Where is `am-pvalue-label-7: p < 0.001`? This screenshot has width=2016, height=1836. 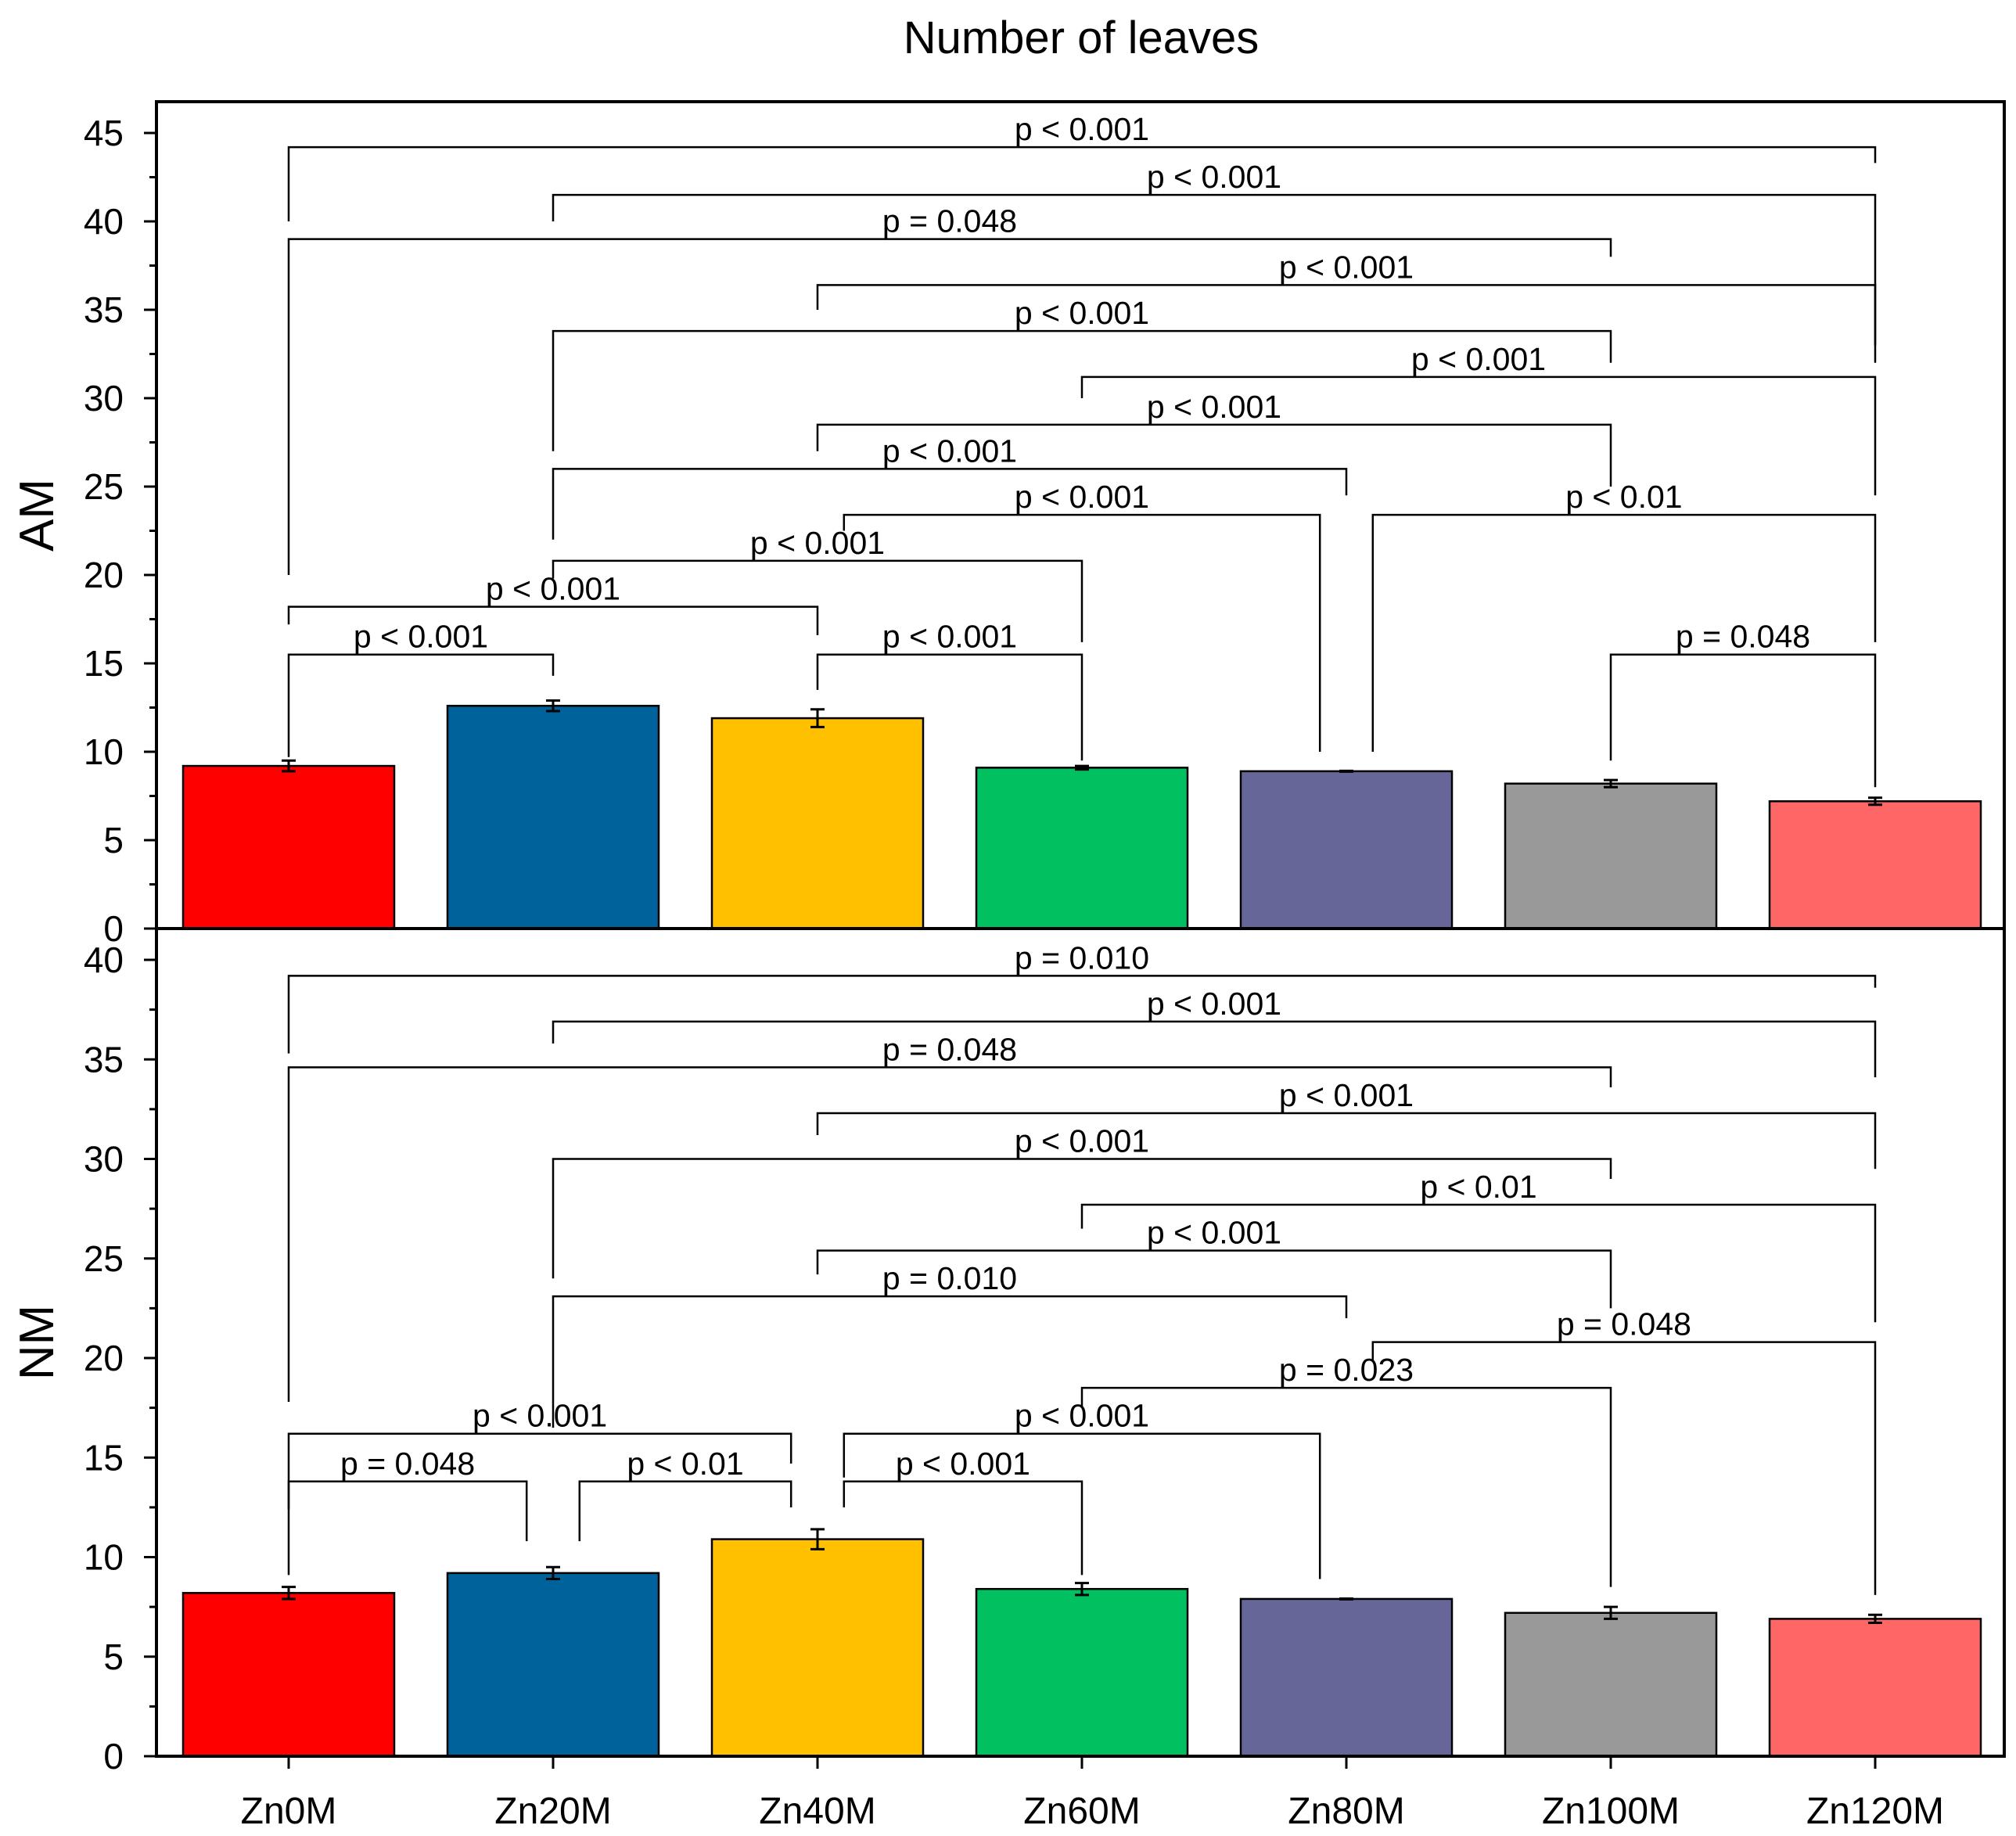
am-pvalue-label-7: p < 0.001 is located at coordinates (949, 451).